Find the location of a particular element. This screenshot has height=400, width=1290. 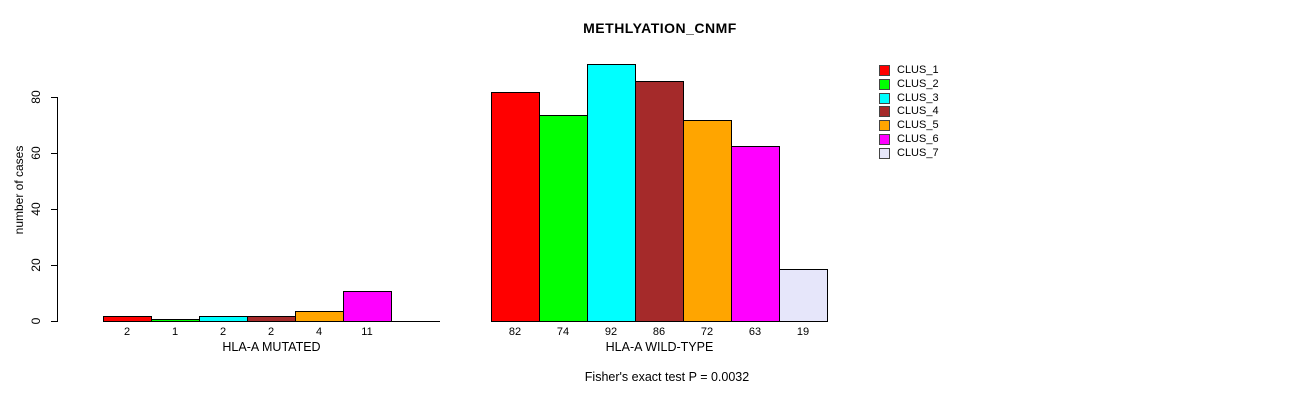

bar-value-label: 11 is located at coordinates (367, 332).